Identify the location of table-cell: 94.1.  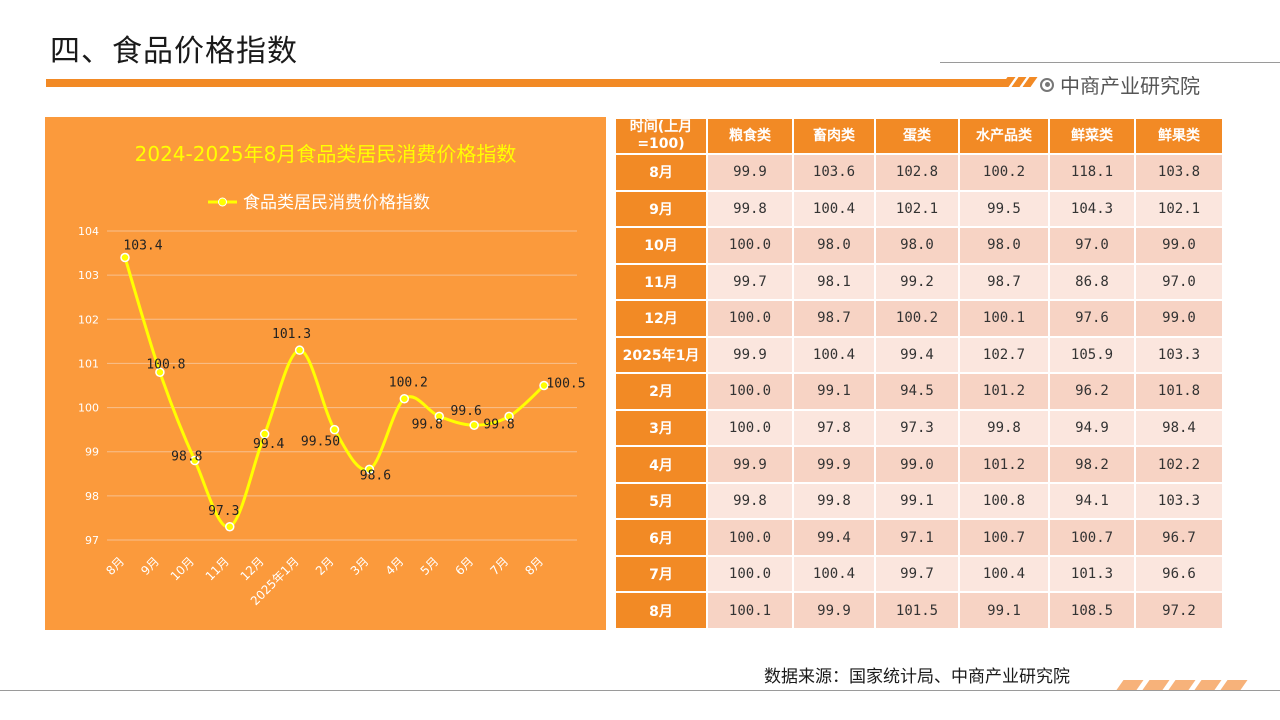
(1092, 501).